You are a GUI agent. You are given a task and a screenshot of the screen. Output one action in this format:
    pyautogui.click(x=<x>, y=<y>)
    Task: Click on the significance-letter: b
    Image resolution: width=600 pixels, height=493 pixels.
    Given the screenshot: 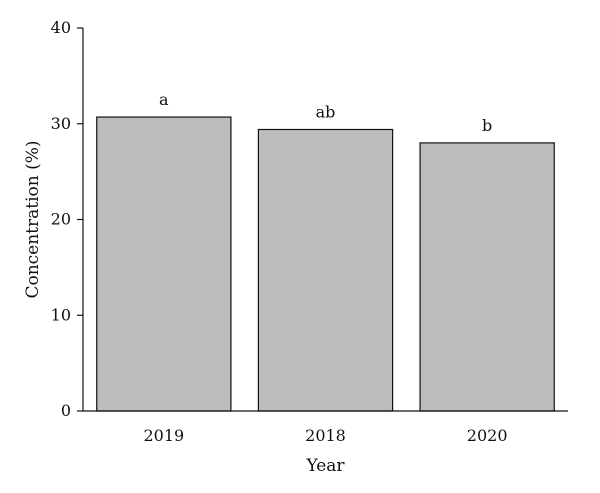 What is the action you would take?
    pyautogui.click(x=487, y=125)
    